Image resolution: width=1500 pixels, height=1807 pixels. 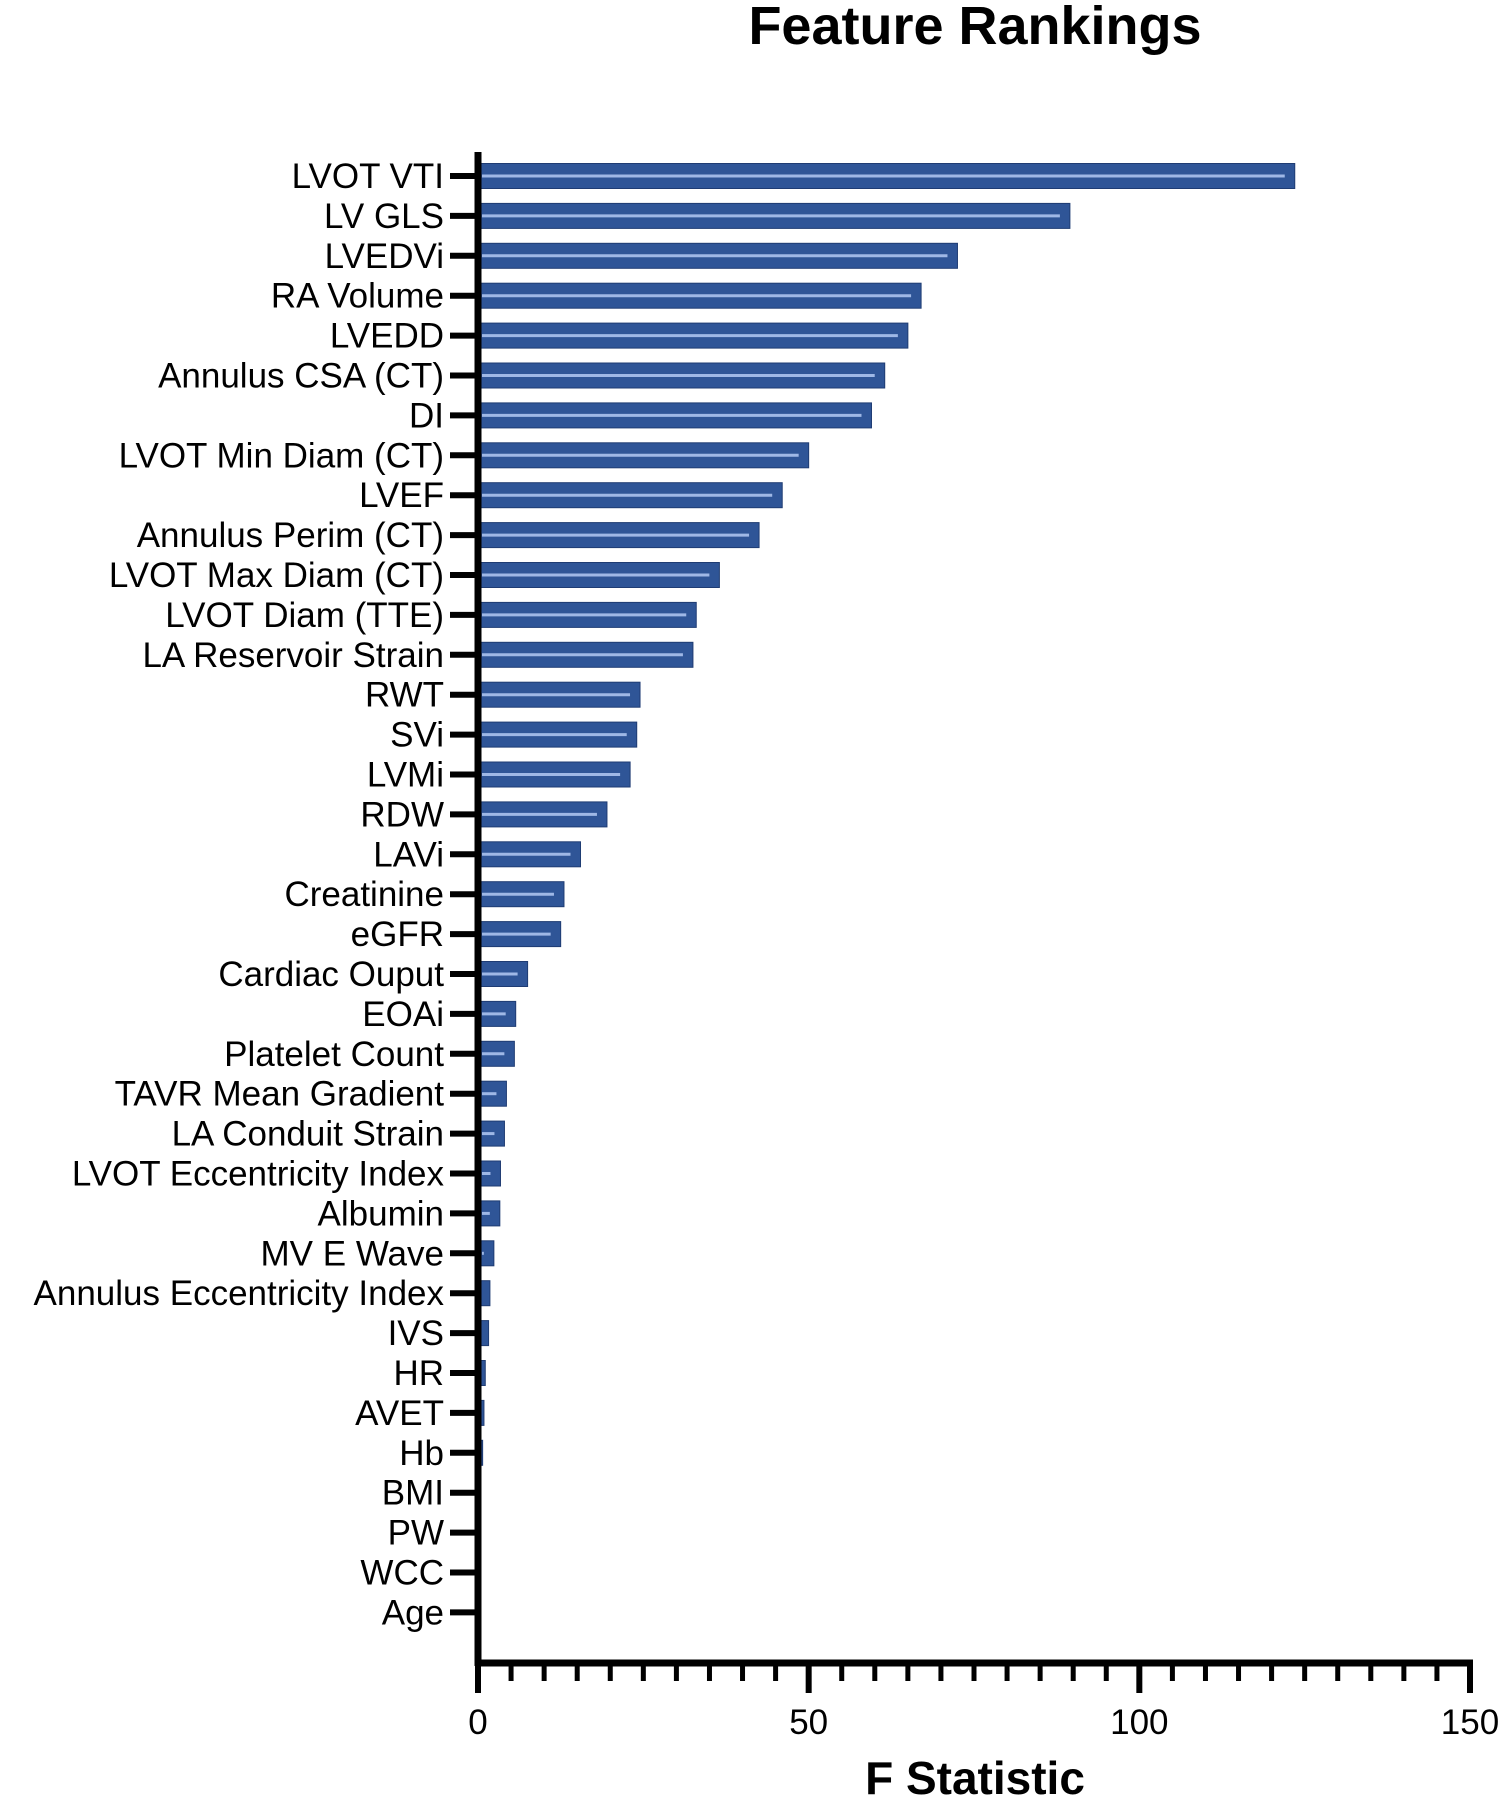 I want to click on category-label: Annulus Perim (CT), so click(x=290, y=535).